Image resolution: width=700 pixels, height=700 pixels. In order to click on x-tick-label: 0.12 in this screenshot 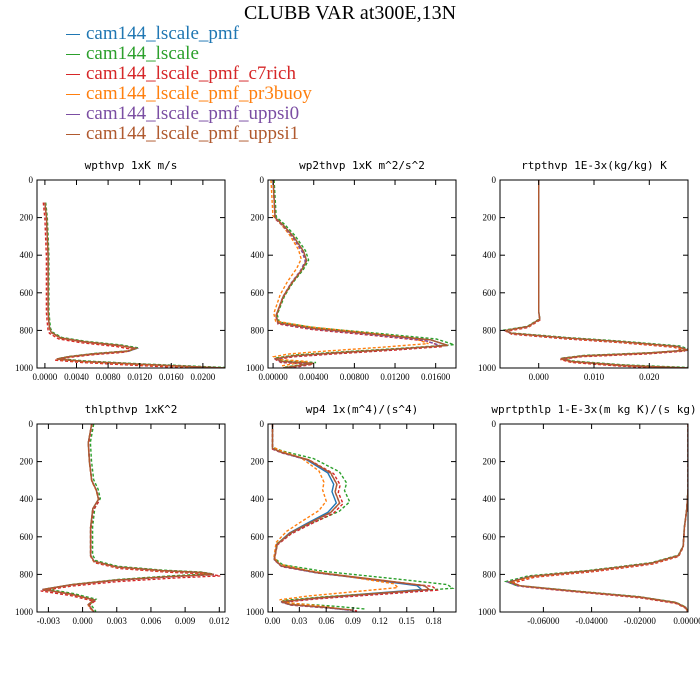, I will do `click(380, 621)`.